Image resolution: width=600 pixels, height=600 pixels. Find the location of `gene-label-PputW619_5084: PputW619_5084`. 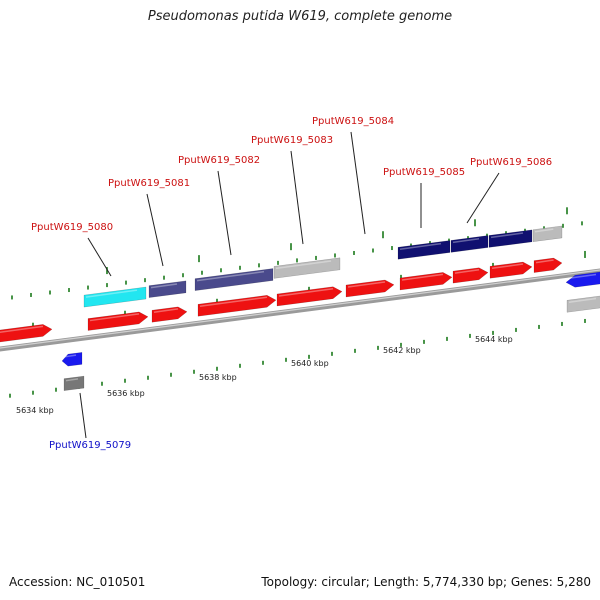

gene-label-PputW619_5084: PputW619_5084 is located at coordinates (353, 121).